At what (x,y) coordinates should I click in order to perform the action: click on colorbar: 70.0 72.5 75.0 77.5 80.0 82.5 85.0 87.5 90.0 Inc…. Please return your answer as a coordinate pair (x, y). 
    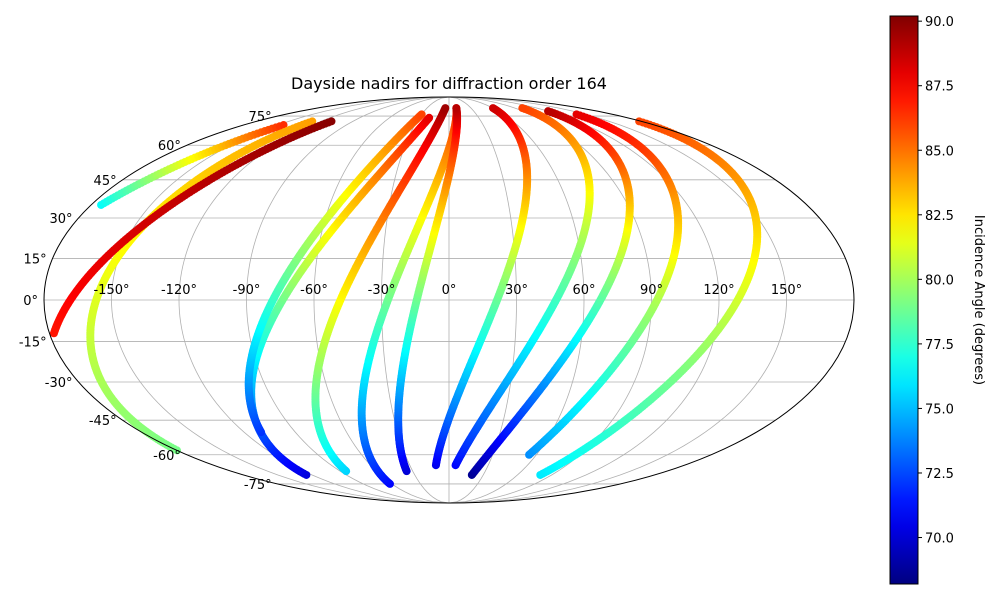
    Looking at the image, I should click on (937, 300).